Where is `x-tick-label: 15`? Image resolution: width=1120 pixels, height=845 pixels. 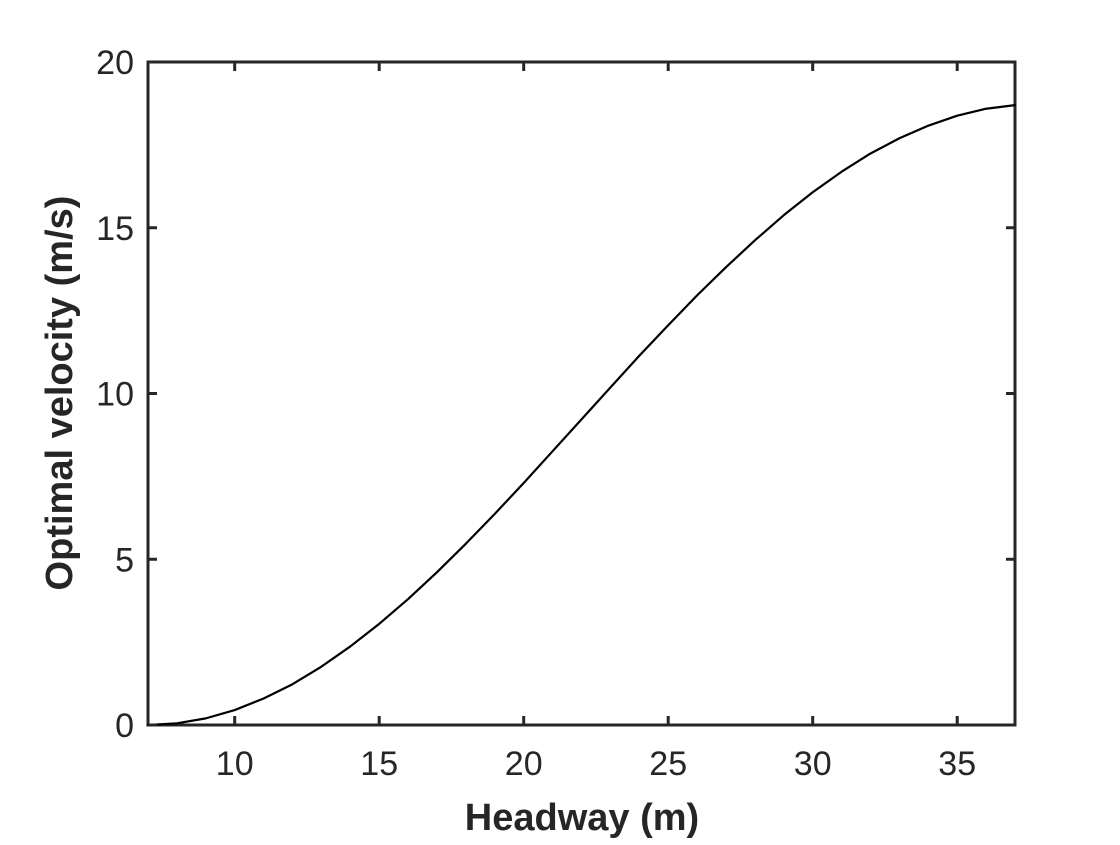 x-tick-label: 15 is located at coordinates (379, 764).